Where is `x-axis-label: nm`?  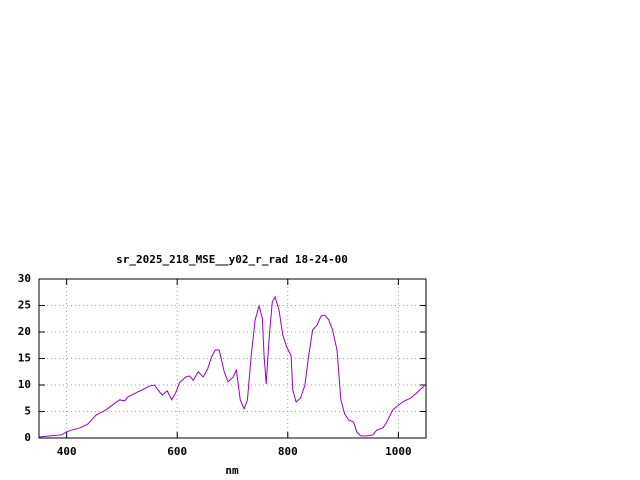
x-axis-label: nm is located at coordinates (232, 470).